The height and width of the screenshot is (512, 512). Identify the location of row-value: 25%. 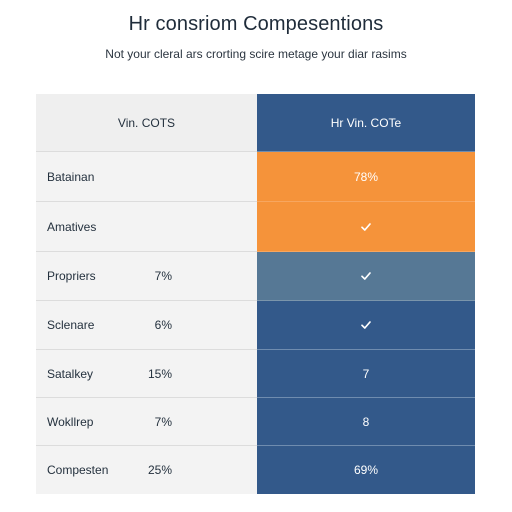
(159, 470).